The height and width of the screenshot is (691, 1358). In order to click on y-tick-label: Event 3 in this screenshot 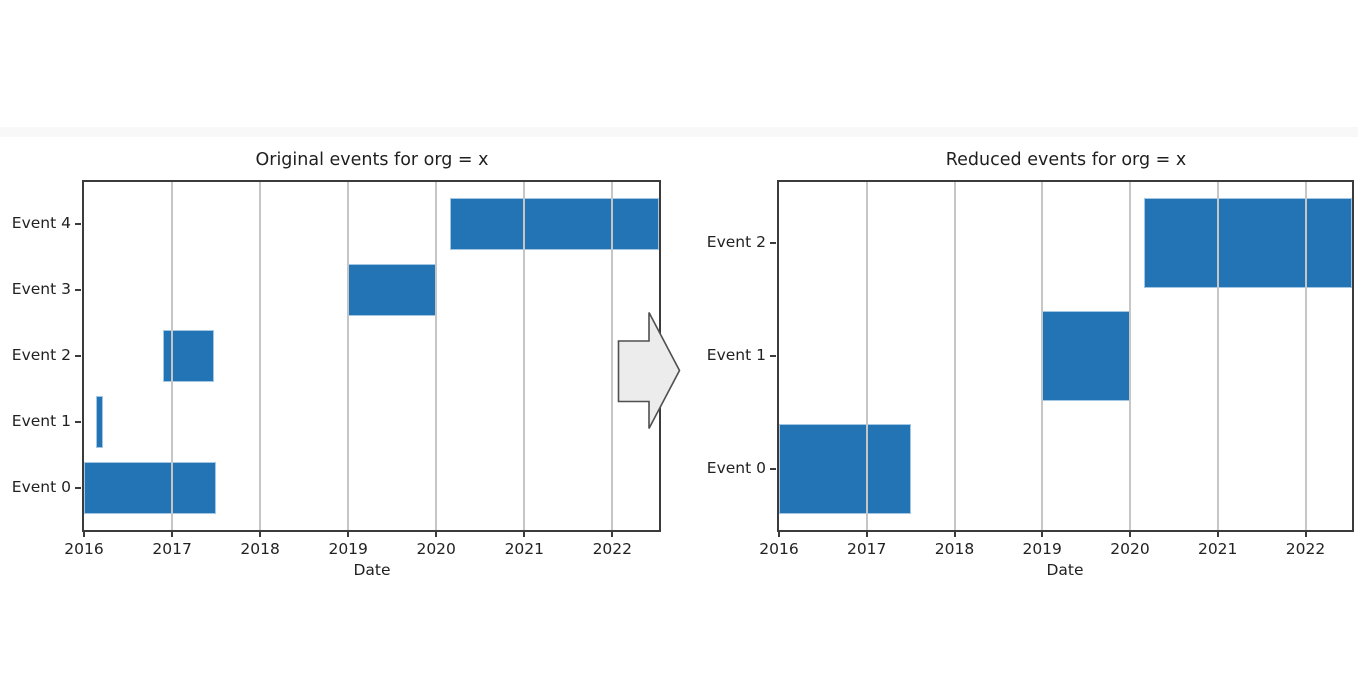, I will do `click(41, 289)`.